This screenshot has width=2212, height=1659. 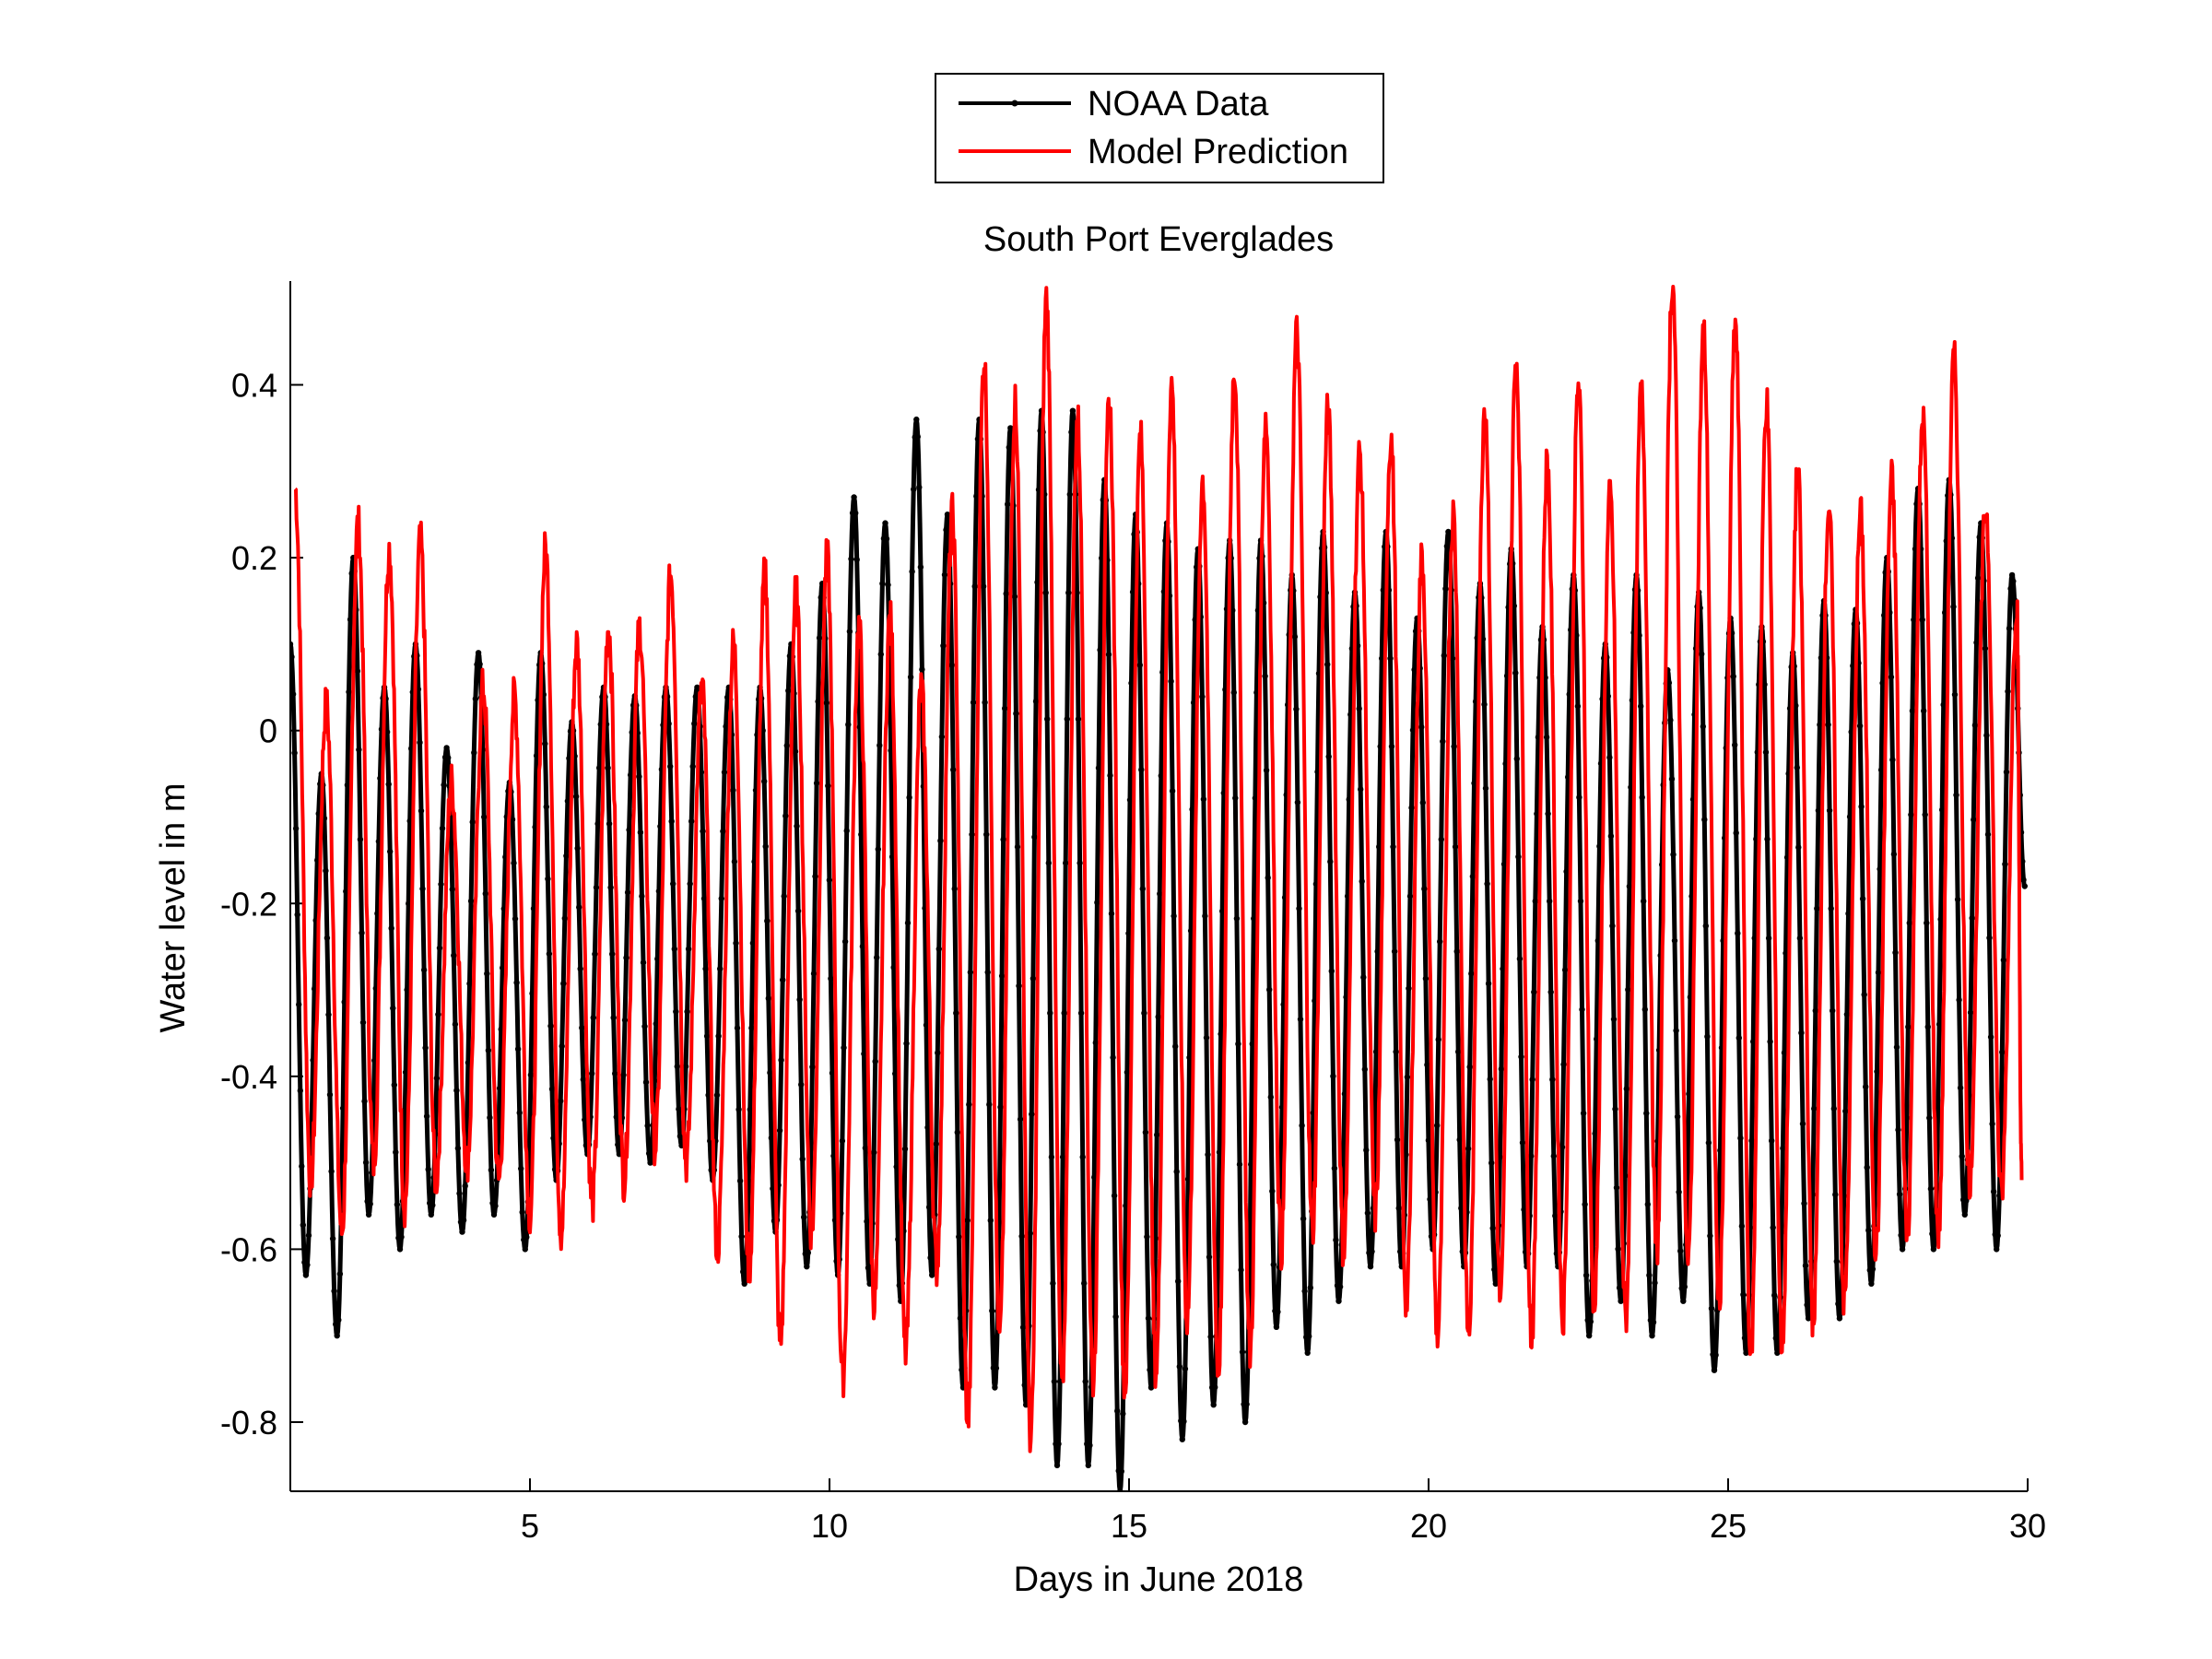 What do you see at coordinates (1014, 103) in the screenshot?
I see `legend-marker-noaa` at bounding box center [1014, 103].